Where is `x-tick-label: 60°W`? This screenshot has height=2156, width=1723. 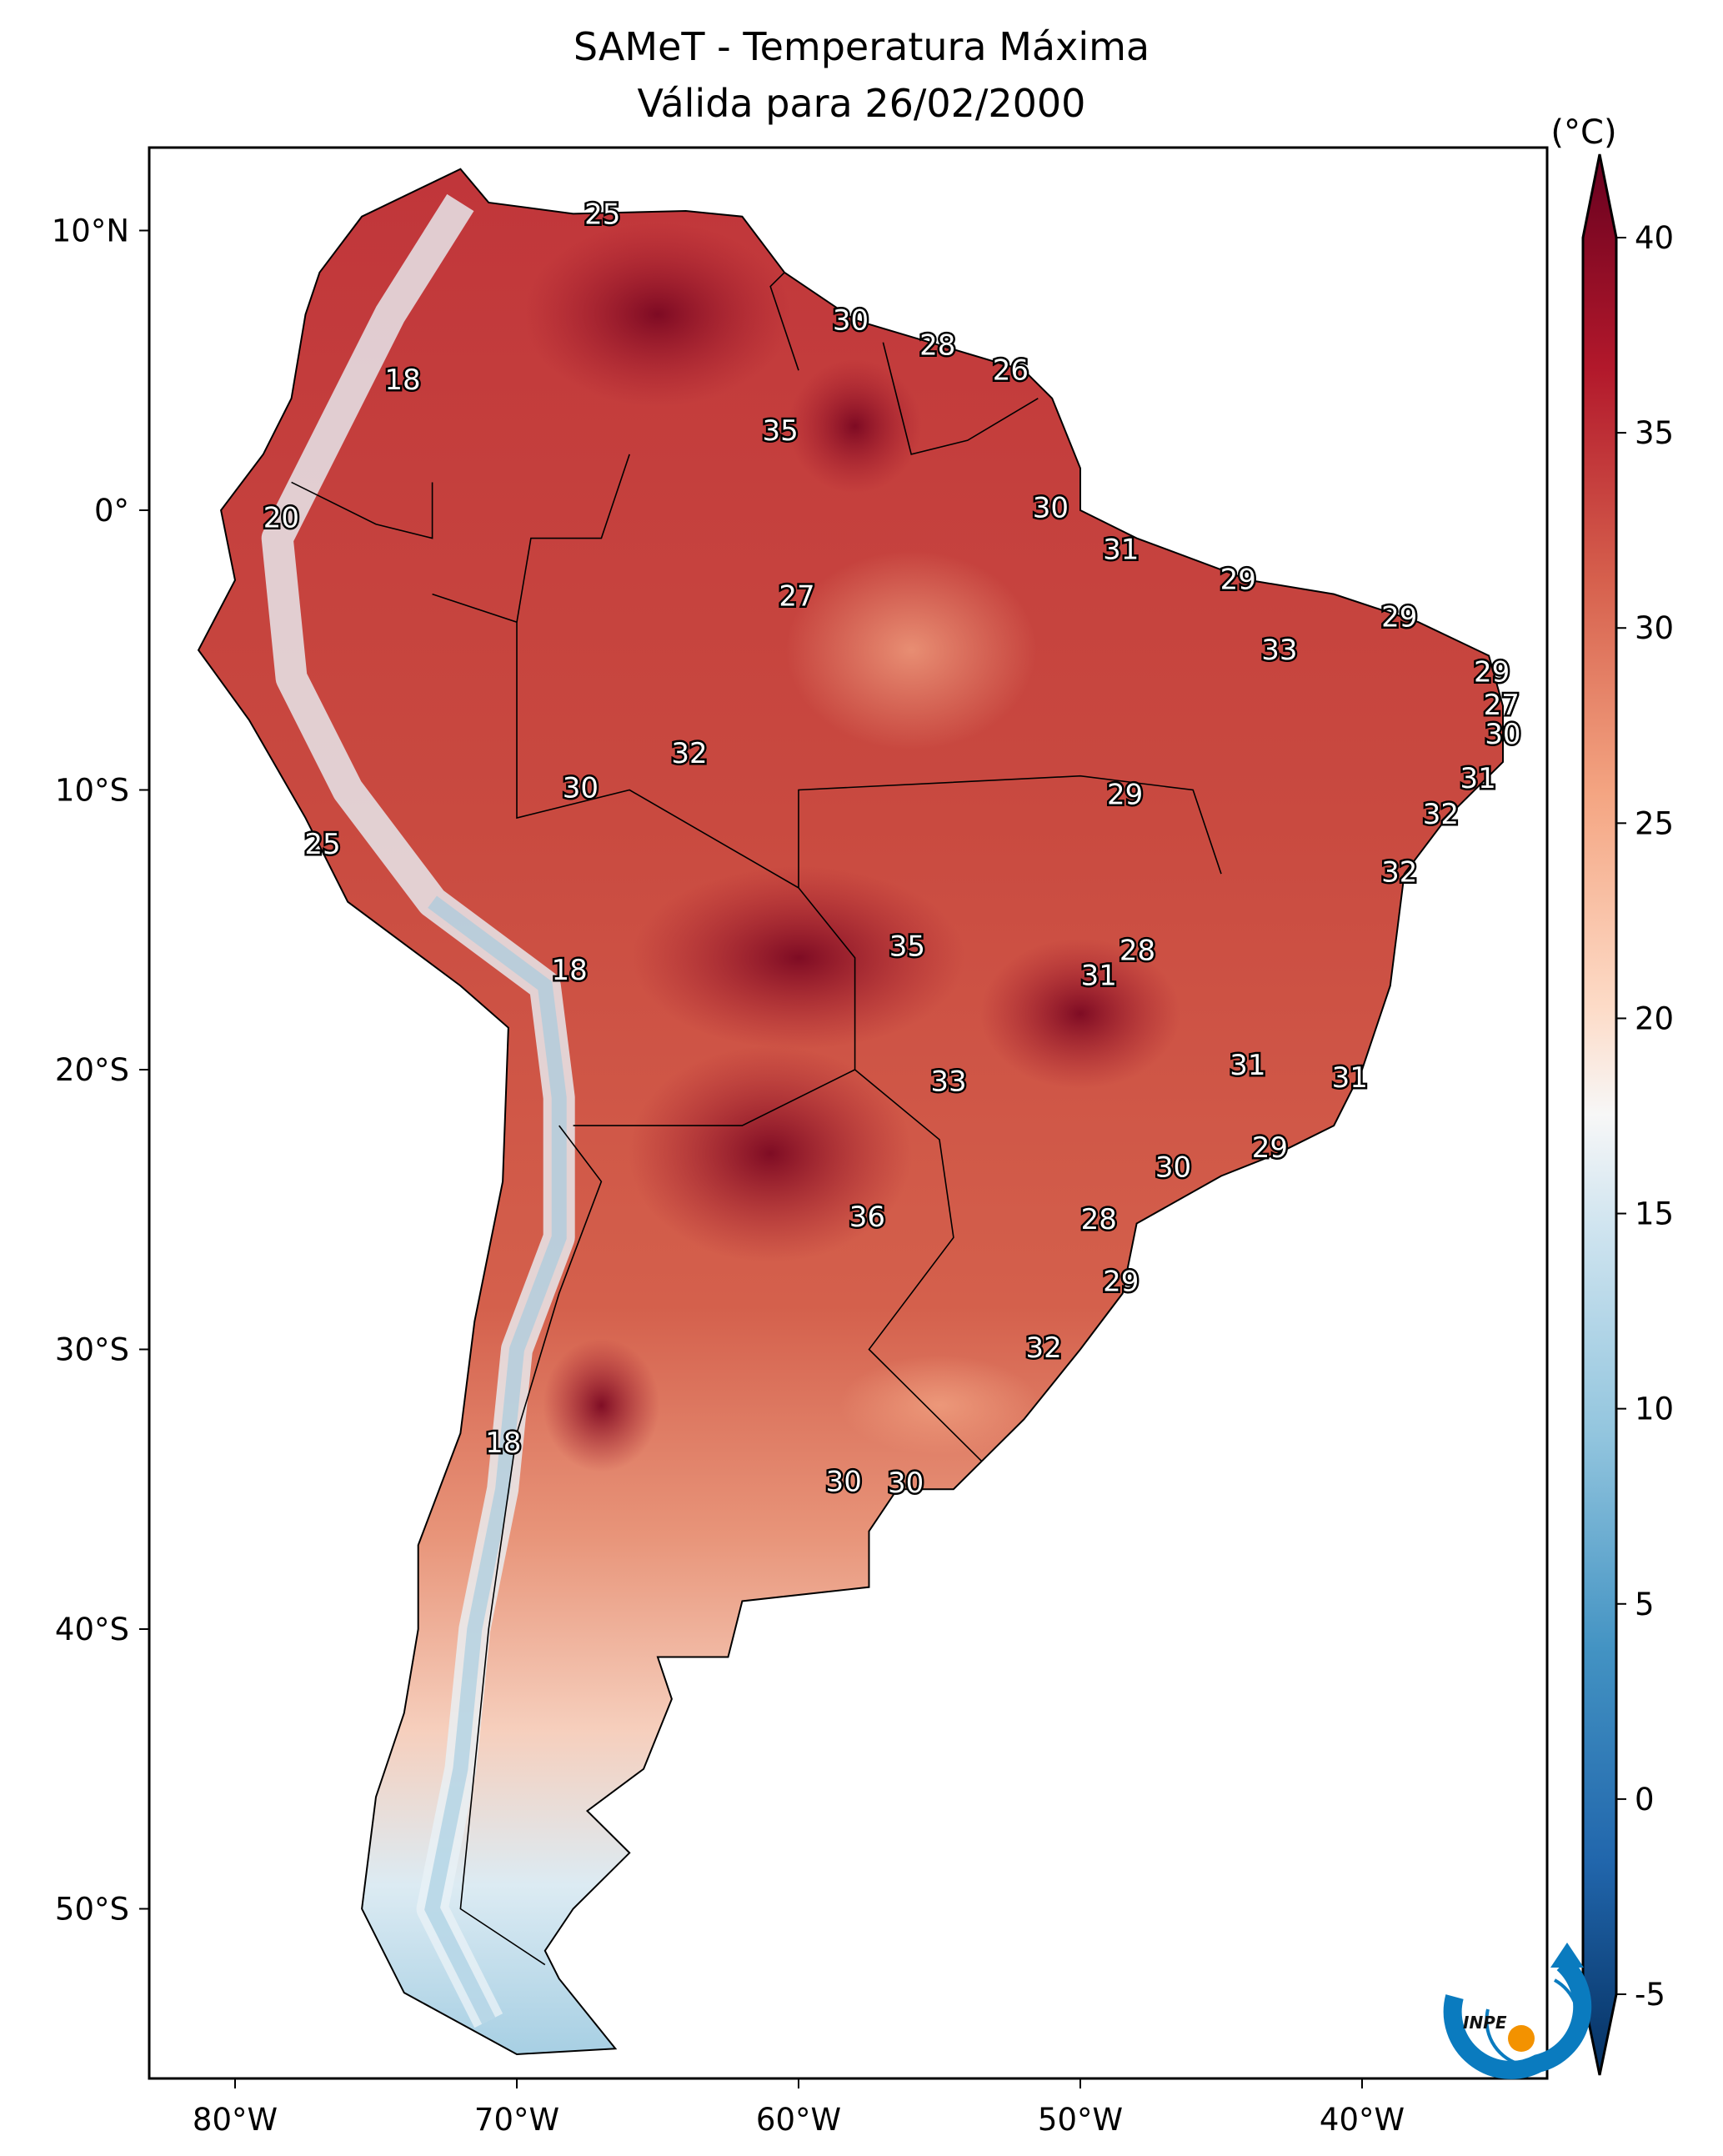 x-tick-label: 60°W is located at coordinates (798, 2120).